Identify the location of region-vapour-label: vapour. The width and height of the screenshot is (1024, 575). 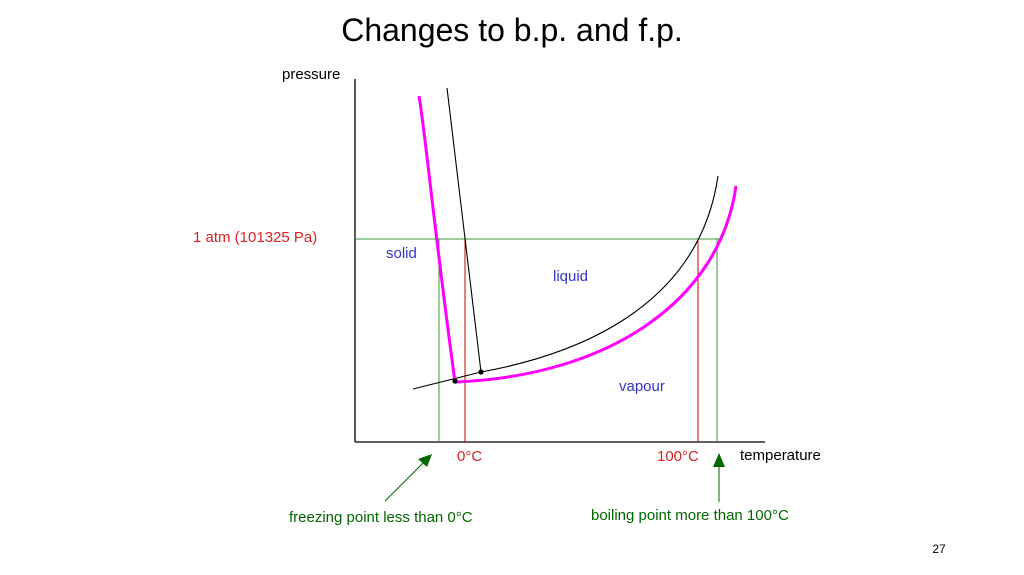
(642, 386).